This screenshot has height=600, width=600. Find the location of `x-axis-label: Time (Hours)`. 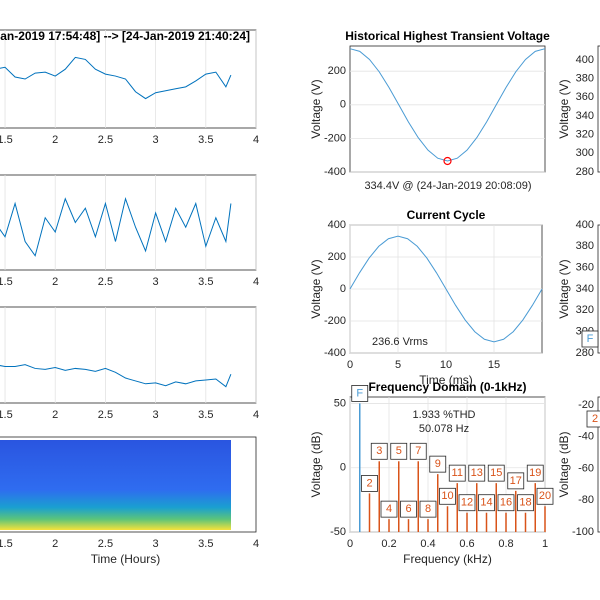

x-axis-label: Time (Hours) is located at coordinates (126, 559).